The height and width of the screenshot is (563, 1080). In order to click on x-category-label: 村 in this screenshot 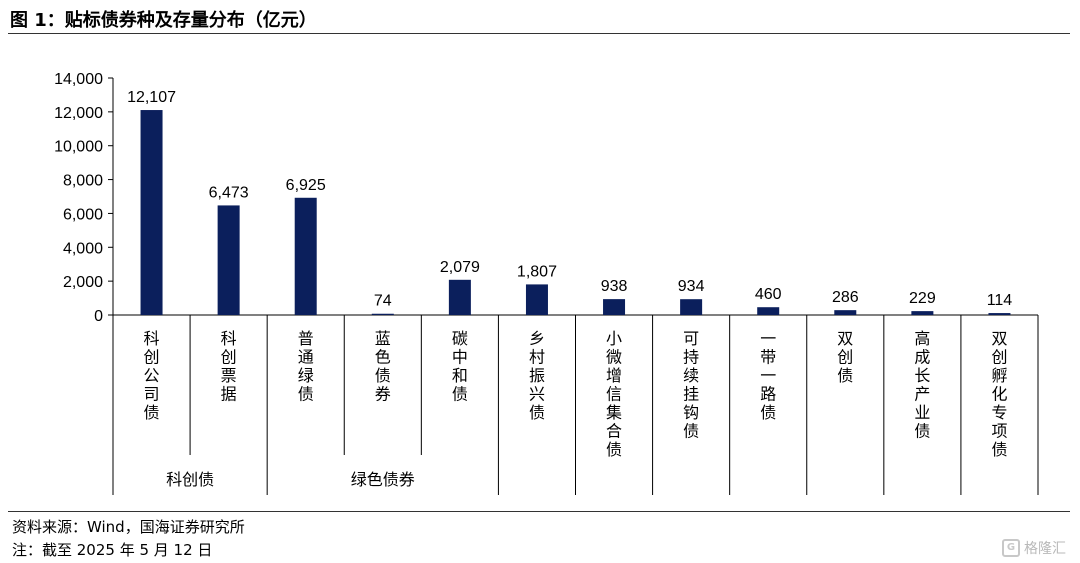, I will do `click(537, 357)`.